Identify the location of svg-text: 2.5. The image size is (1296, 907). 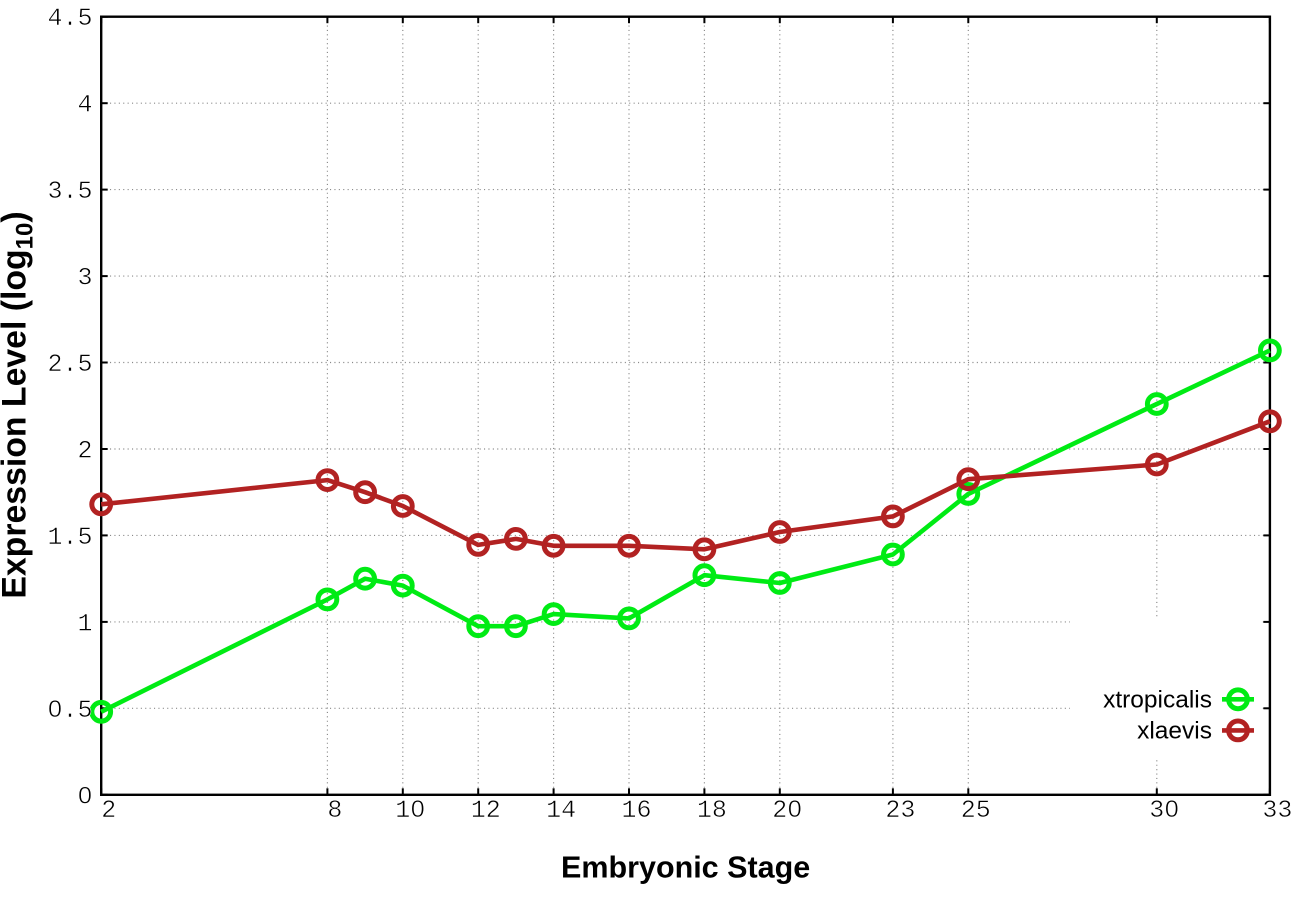
(69, 364).